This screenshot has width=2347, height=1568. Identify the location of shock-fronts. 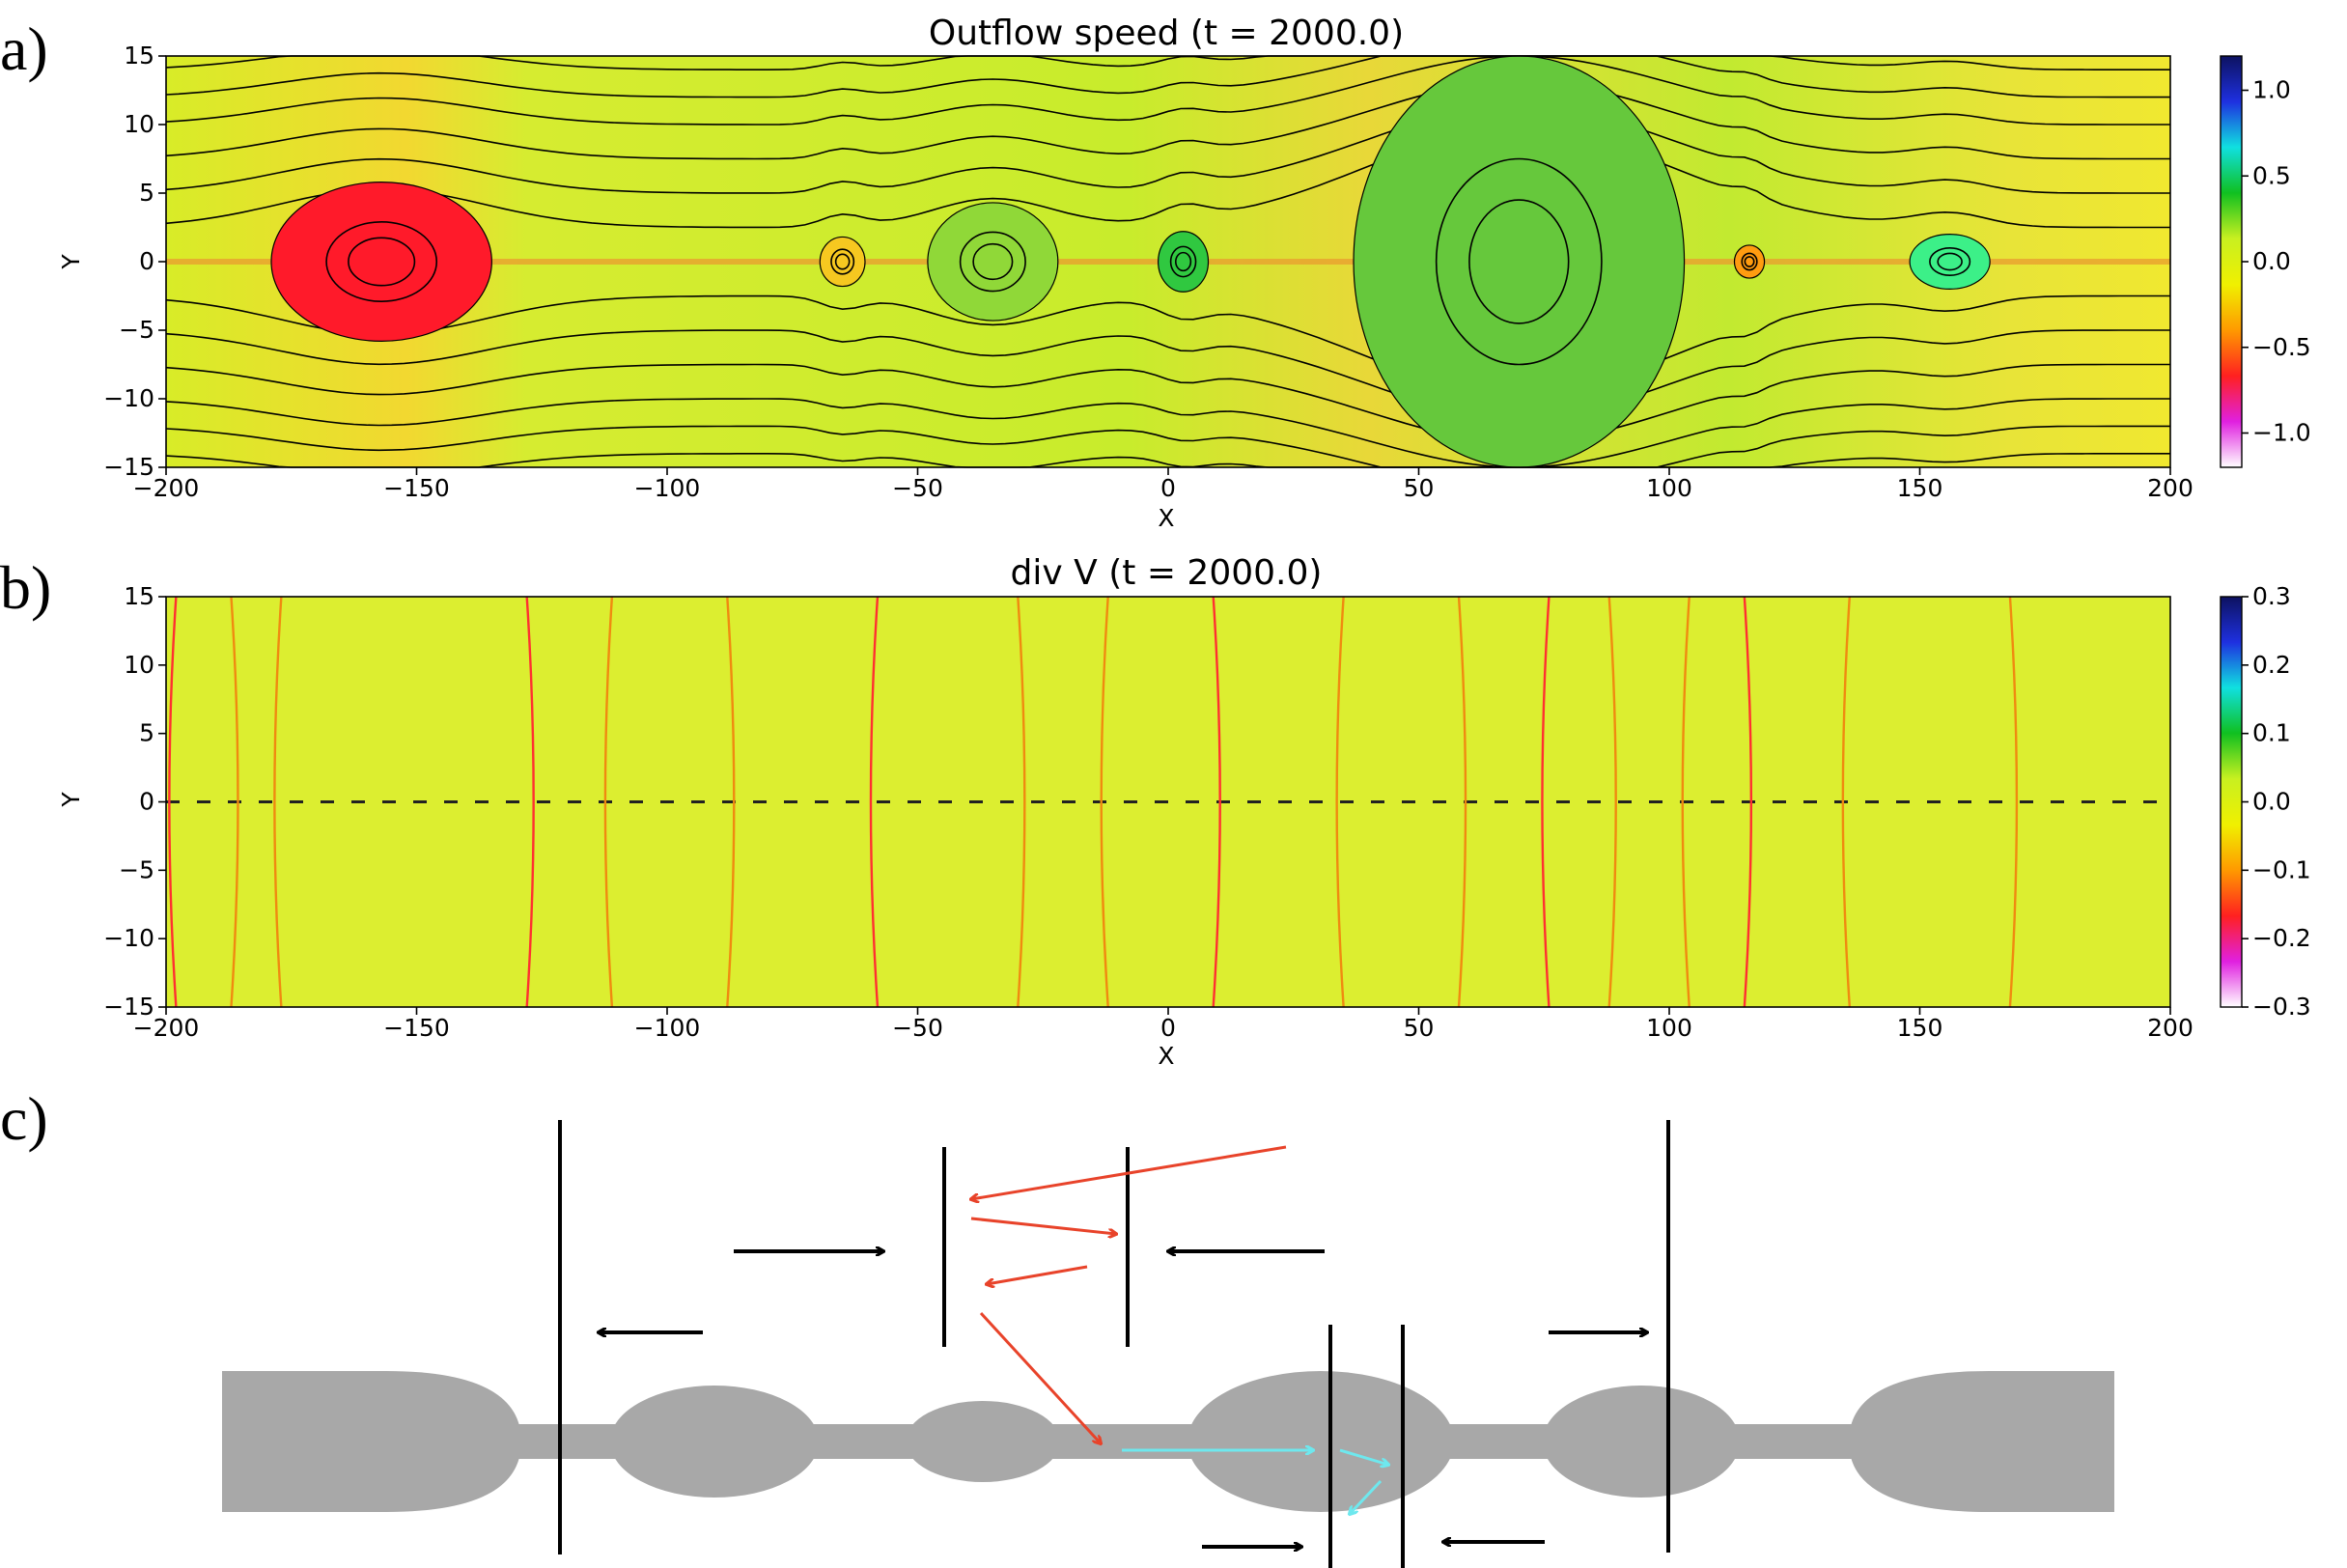
(1114, 1344).